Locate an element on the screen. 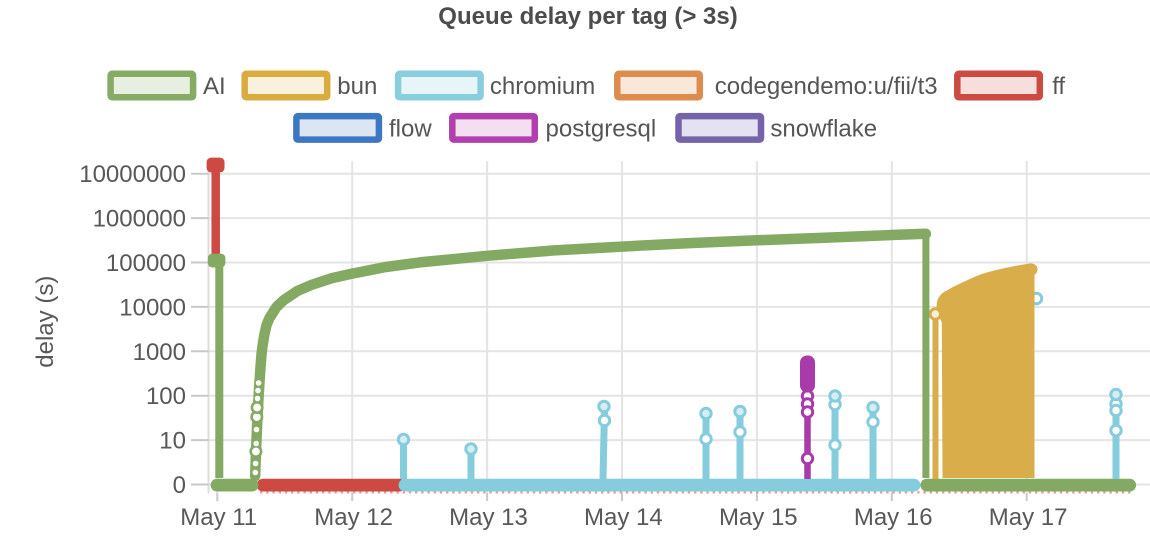  svg-text: 10000 is located at coordinates (152, 307).